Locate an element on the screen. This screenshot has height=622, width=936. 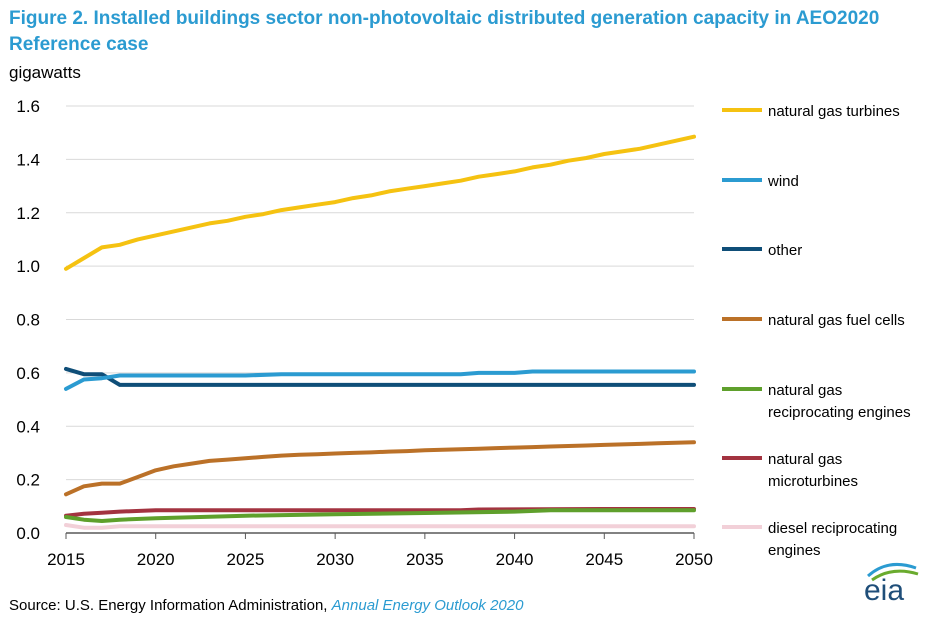
logo-arc-green is located at coordinates (895, 575).